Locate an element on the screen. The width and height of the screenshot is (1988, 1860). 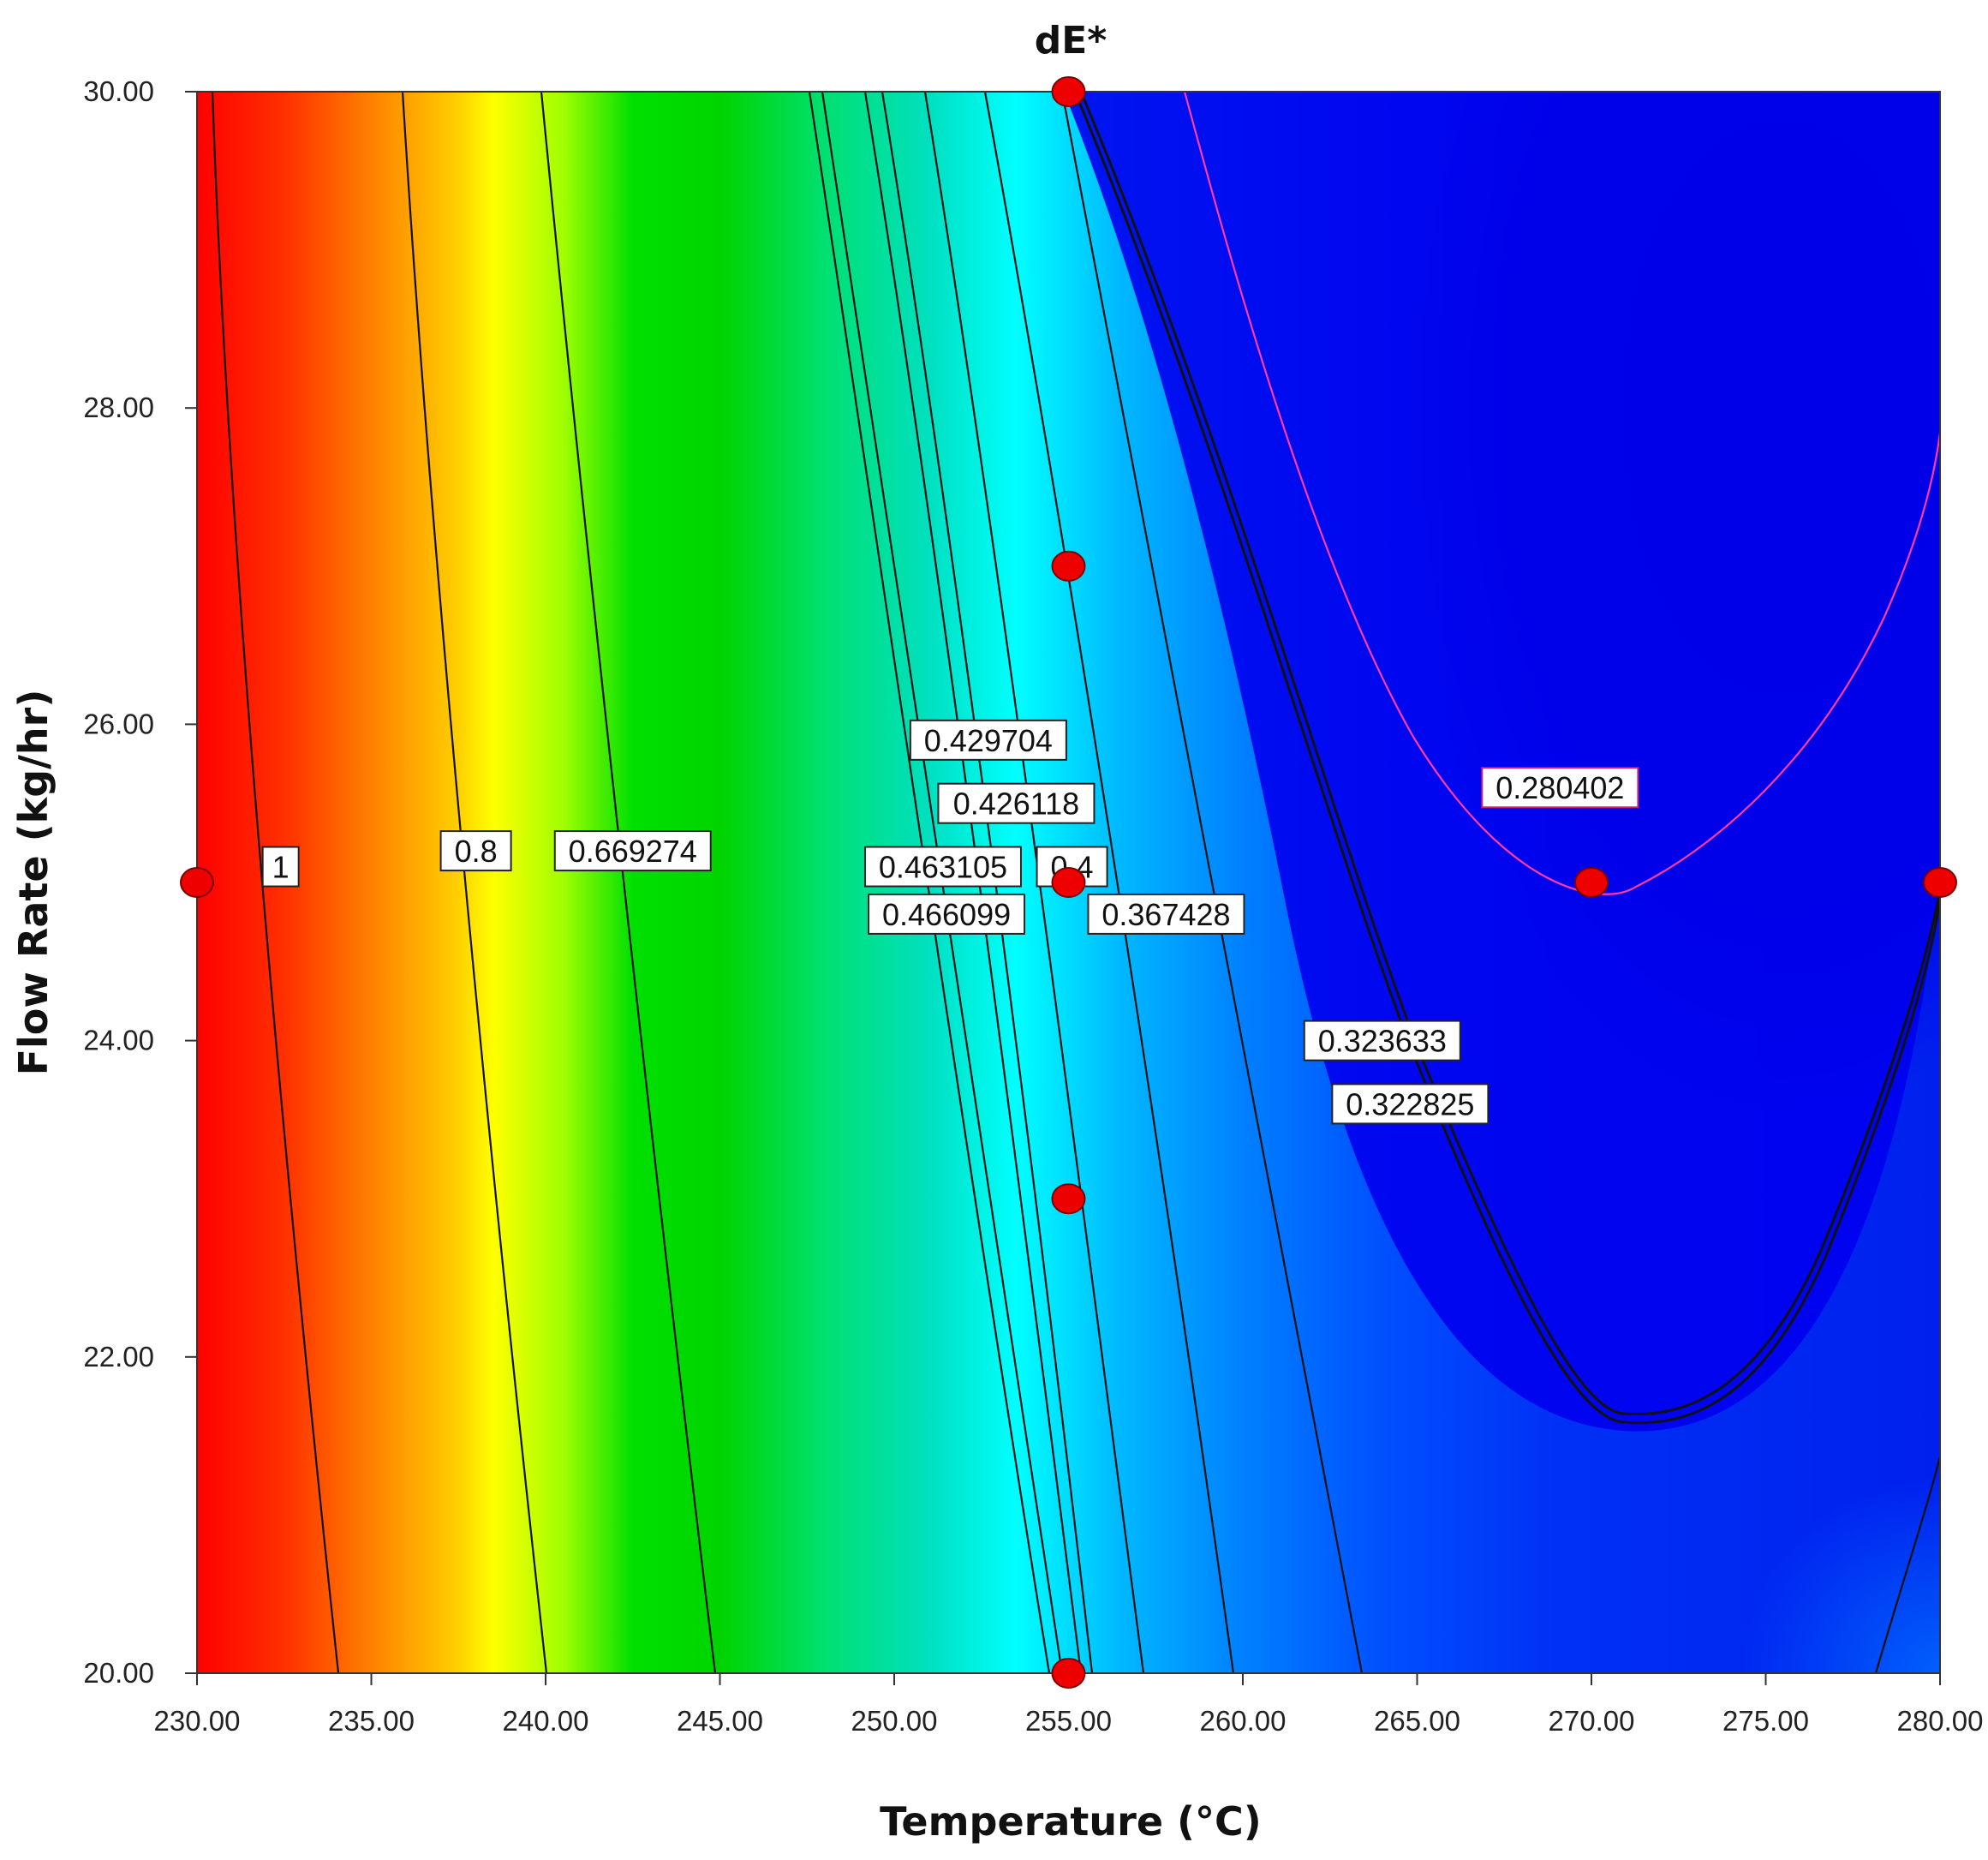
contour-label: 0.280402 is located at coordinates (1560, 788).